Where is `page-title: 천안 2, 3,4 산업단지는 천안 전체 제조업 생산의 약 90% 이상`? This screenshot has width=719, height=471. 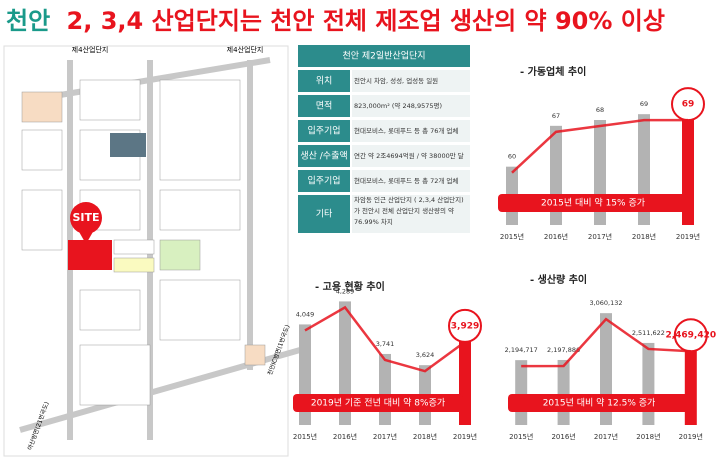
page-title: 천안 2, 3,4 산업단지는 천안 전체 제조업 생산의 약 90% 이상 is located at coordinates (335, 21).